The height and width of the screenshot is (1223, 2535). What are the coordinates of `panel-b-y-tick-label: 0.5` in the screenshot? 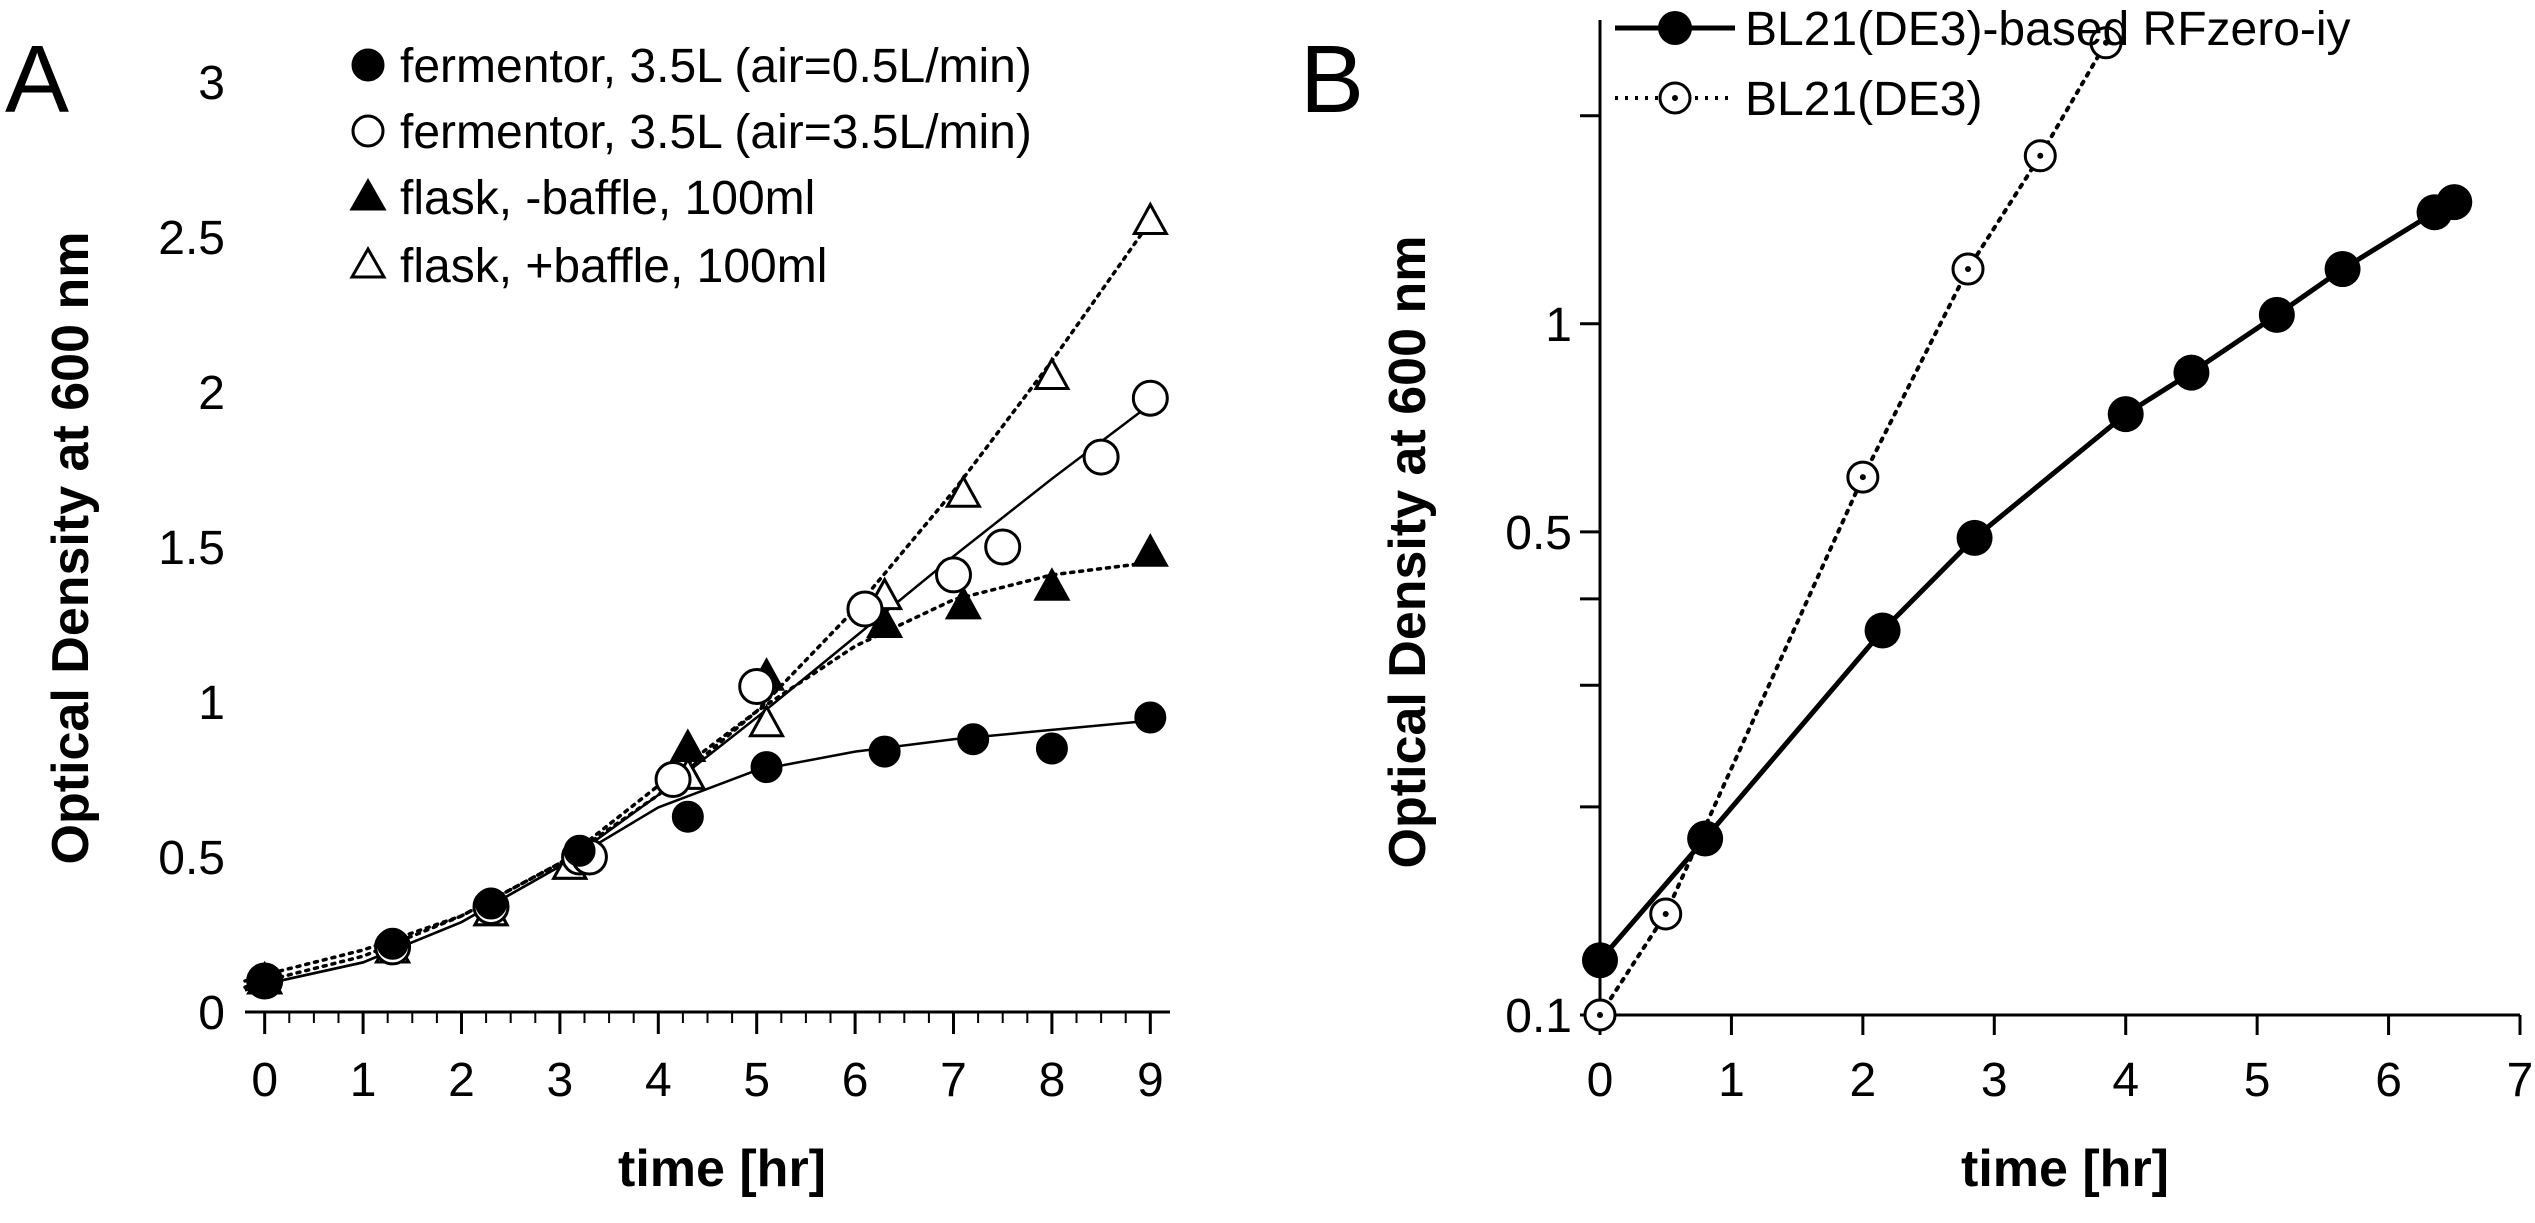 It's located at (1538, 533).